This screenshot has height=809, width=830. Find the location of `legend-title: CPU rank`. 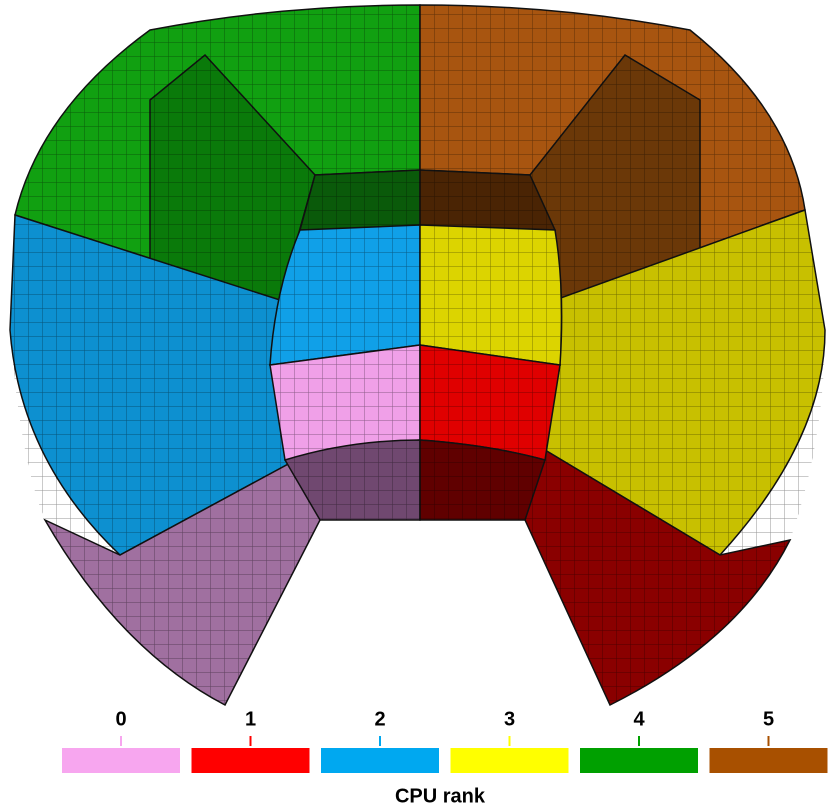

legend-title: CPU rank is located at coordinates (440, 796).